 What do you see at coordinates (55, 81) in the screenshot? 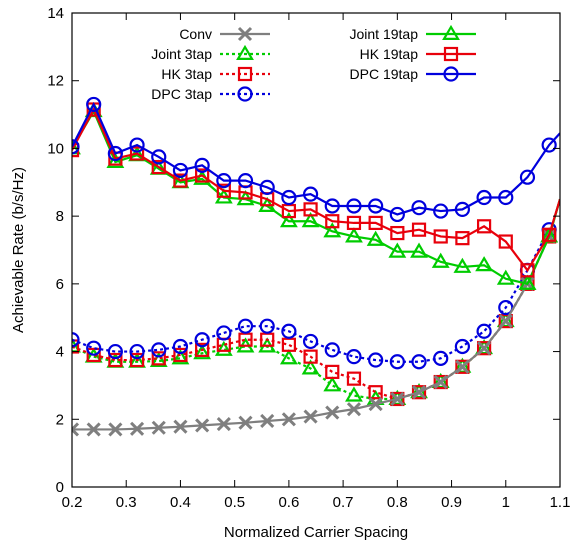
I see `y-tick-label: 12` at bounding box center [55, 81].